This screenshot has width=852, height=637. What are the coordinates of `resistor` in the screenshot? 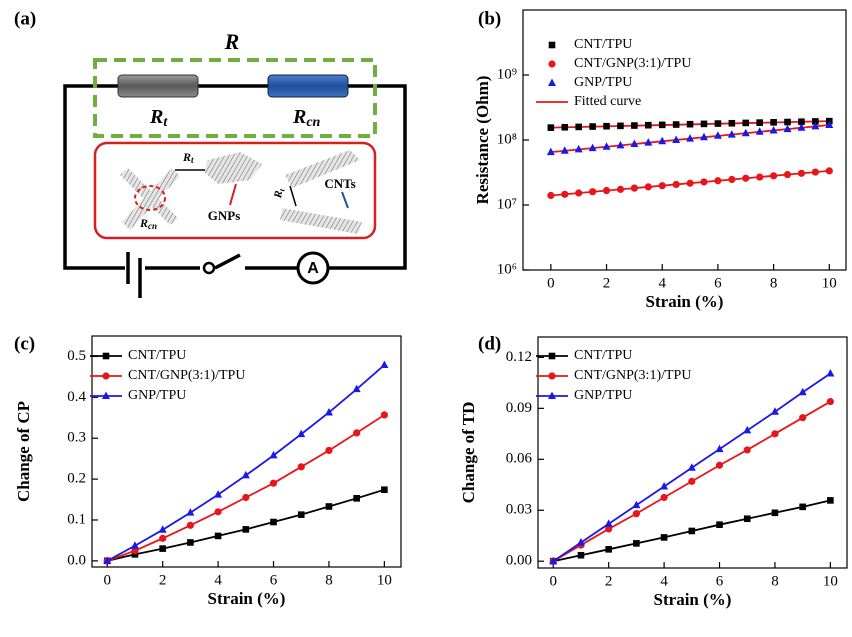 It's located at (308, 86).